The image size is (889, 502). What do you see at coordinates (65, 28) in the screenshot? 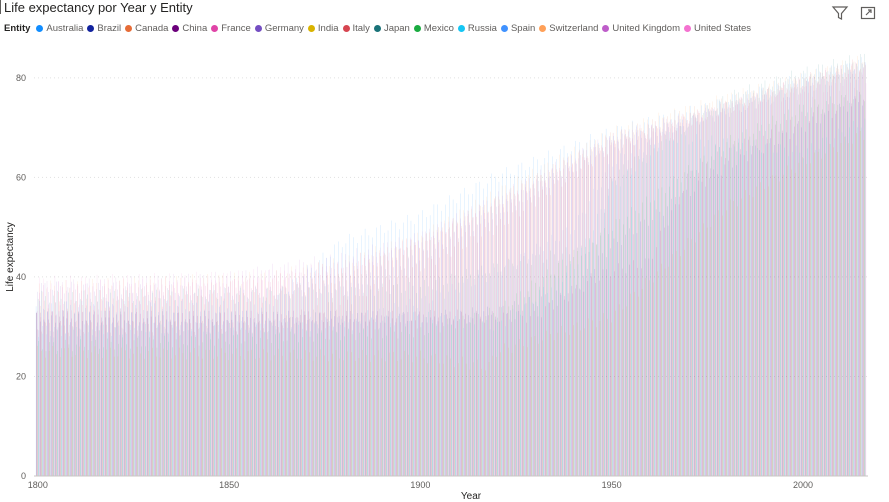
I see `legend-label: Australia` at bounding box center [65, 28].